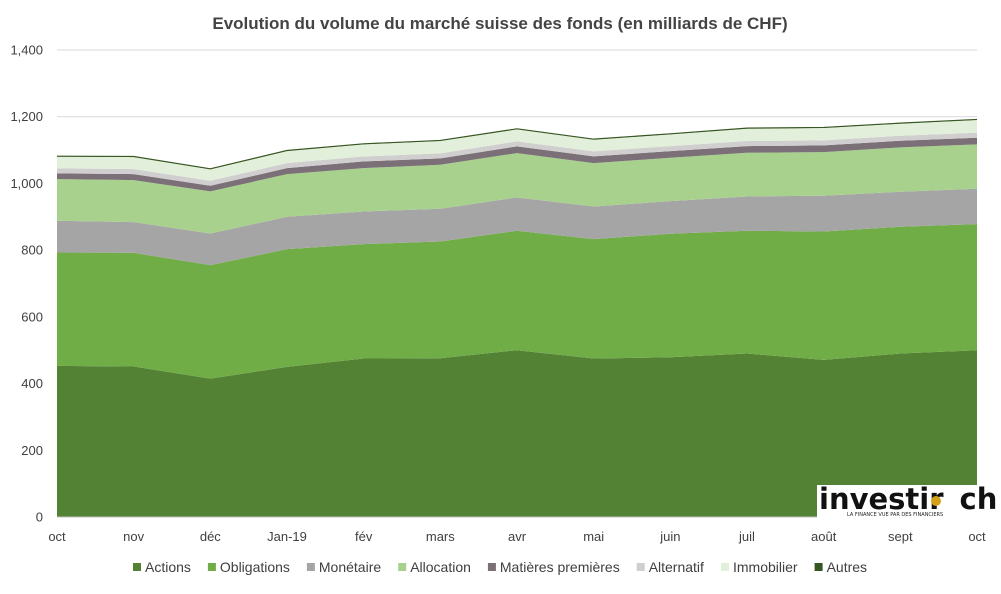 This screenshot has width=1001, height=594. Describe the element at coordinates (26, 50) in the screenshot. I see `y-tick-label: 1,400` at that location.